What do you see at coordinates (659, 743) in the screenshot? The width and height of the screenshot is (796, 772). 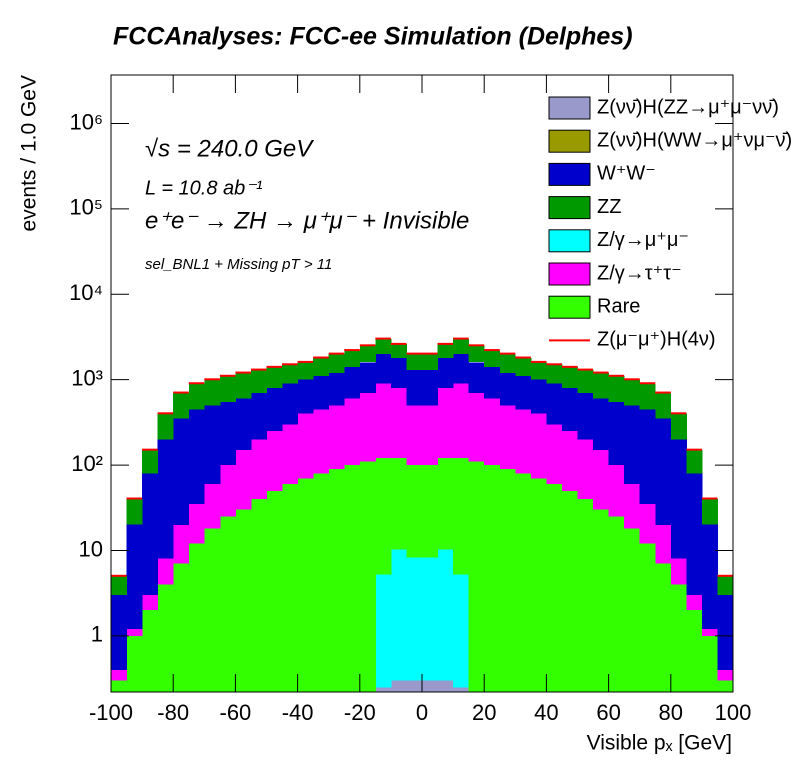 I see `x-axis-label: Visible pₓ [GeV]` at bounding box center [659, 743].